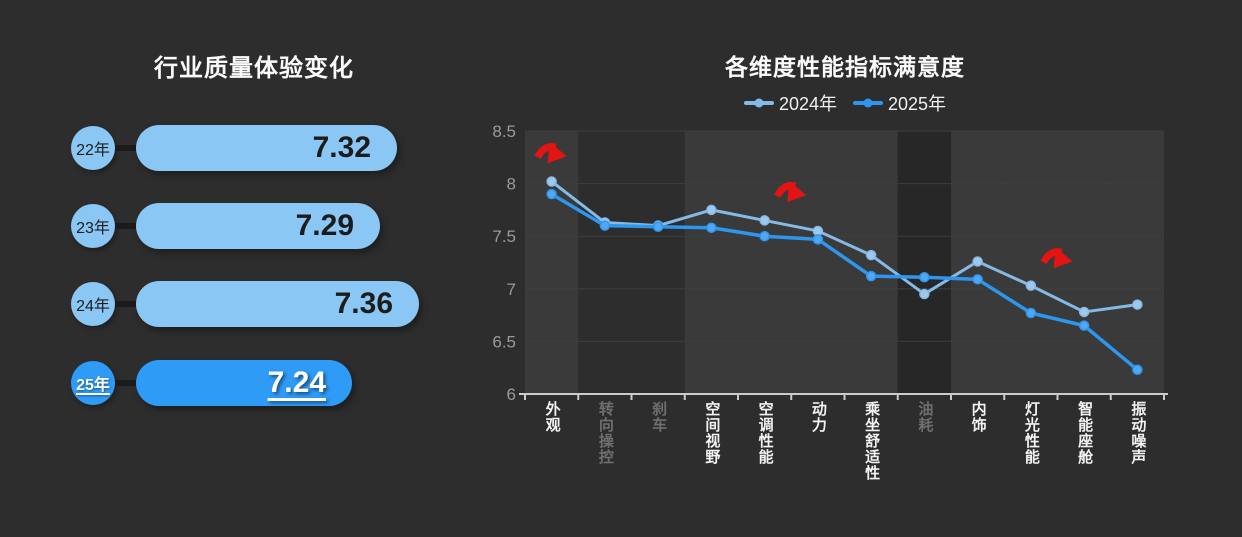 This screenshot has width=1242, height=537. I want to click on y-axis-tick-label: 8, so click(511, 184).